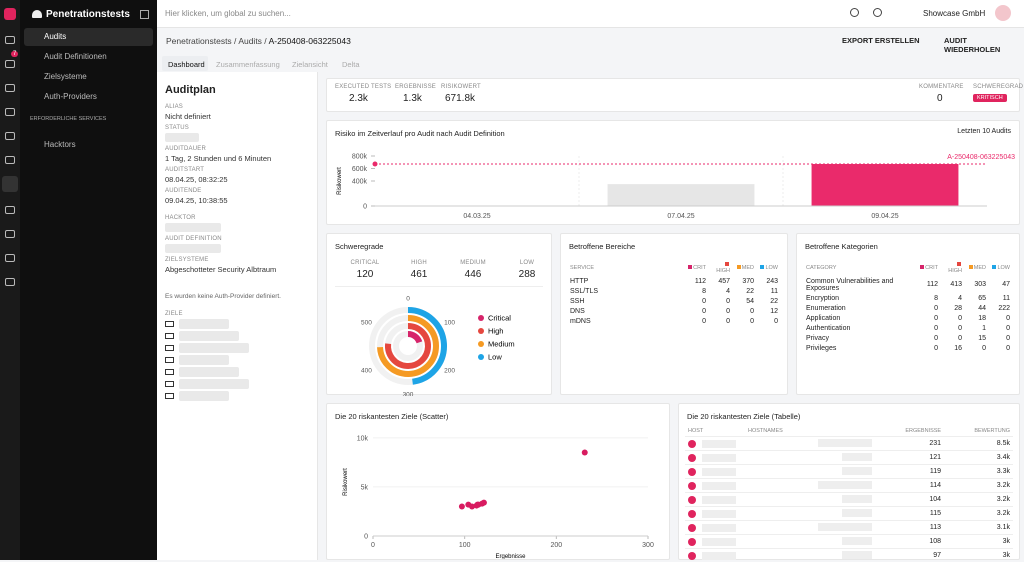 Image resolution: width=1024 pixels, height=562 pixels. I want to click on column-header: CRIT, so click(697, 268).